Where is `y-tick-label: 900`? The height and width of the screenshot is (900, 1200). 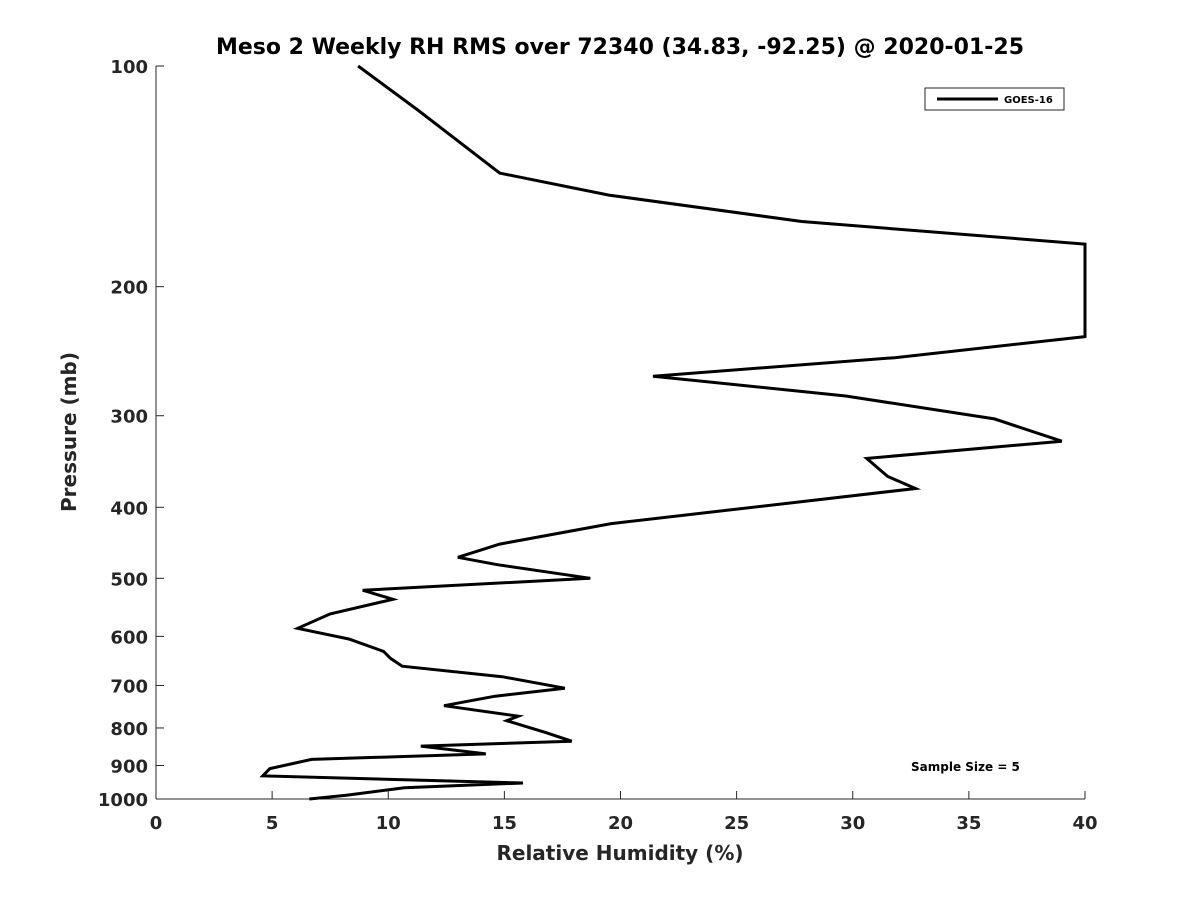 y-tick-label: 900 is located at coordinates (129, 766).